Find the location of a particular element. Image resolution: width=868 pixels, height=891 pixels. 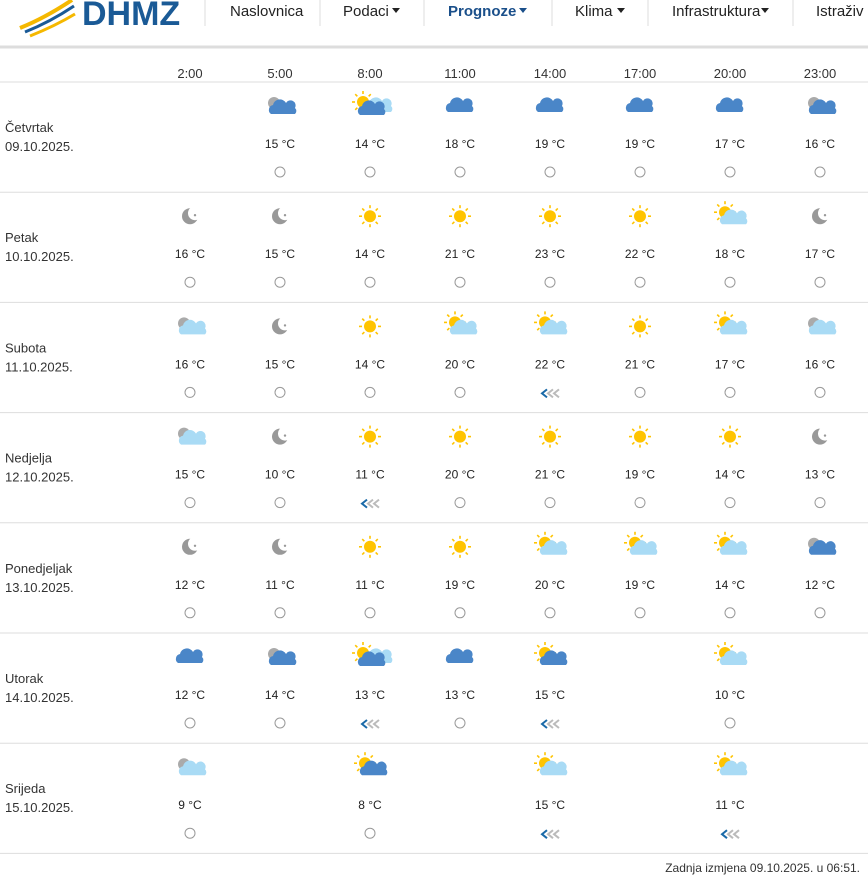

sun is located at coordinates (370, 216).